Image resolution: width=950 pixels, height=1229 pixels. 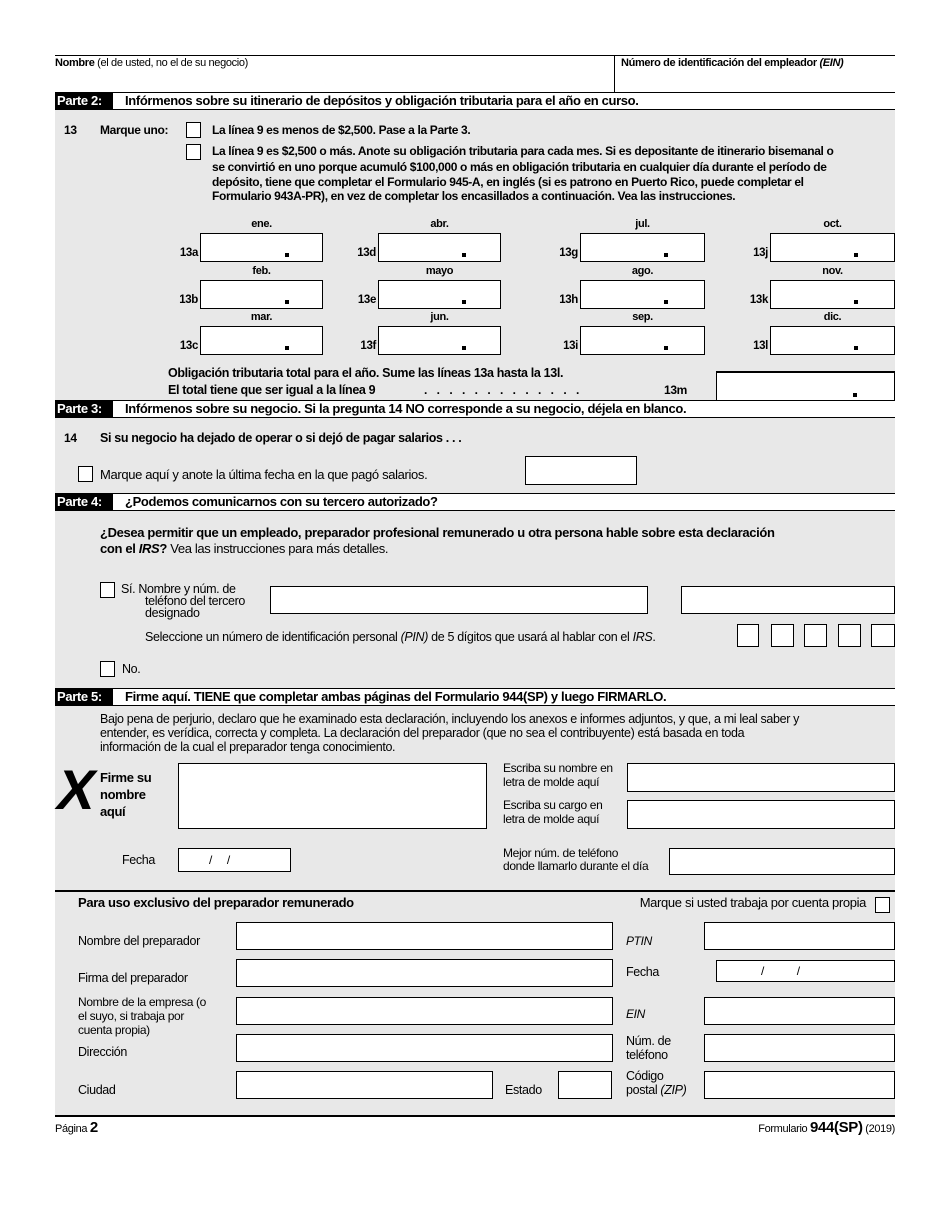 What do you see at coordinates (133, 978) in the screenshot?
I see `preparer-signature-label: Firma del preparador` at bounding box center [133, 978].